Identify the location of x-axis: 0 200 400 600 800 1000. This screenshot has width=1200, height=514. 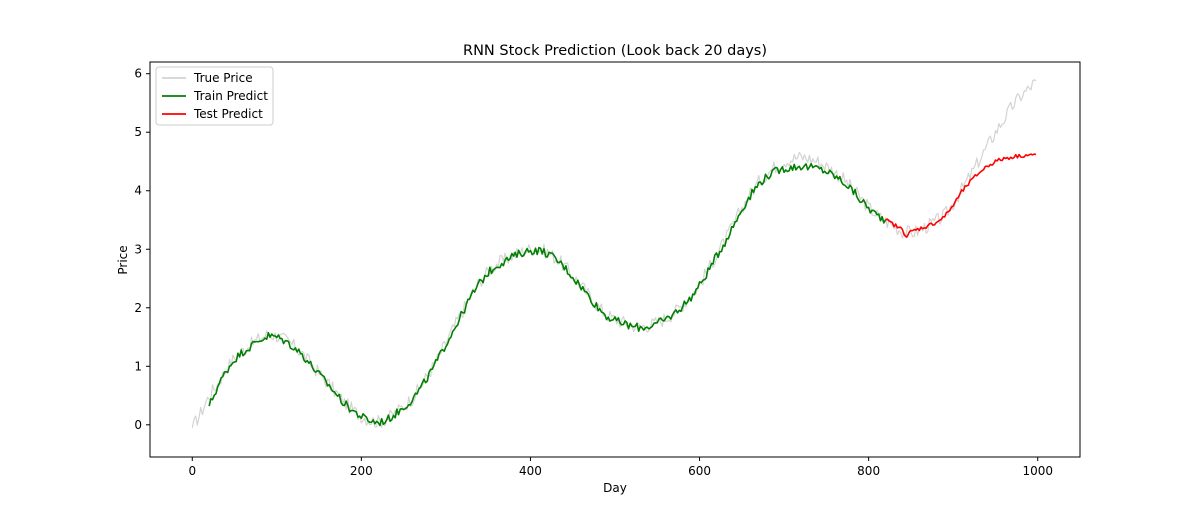
(620, 467).